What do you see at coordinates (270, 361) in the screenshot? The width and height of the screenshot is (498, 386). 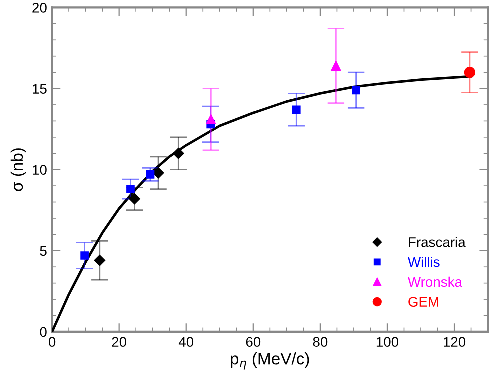 I see `x-axis-title: p$_{η}$ (MeV/c)` at bounding box center [270, 361].